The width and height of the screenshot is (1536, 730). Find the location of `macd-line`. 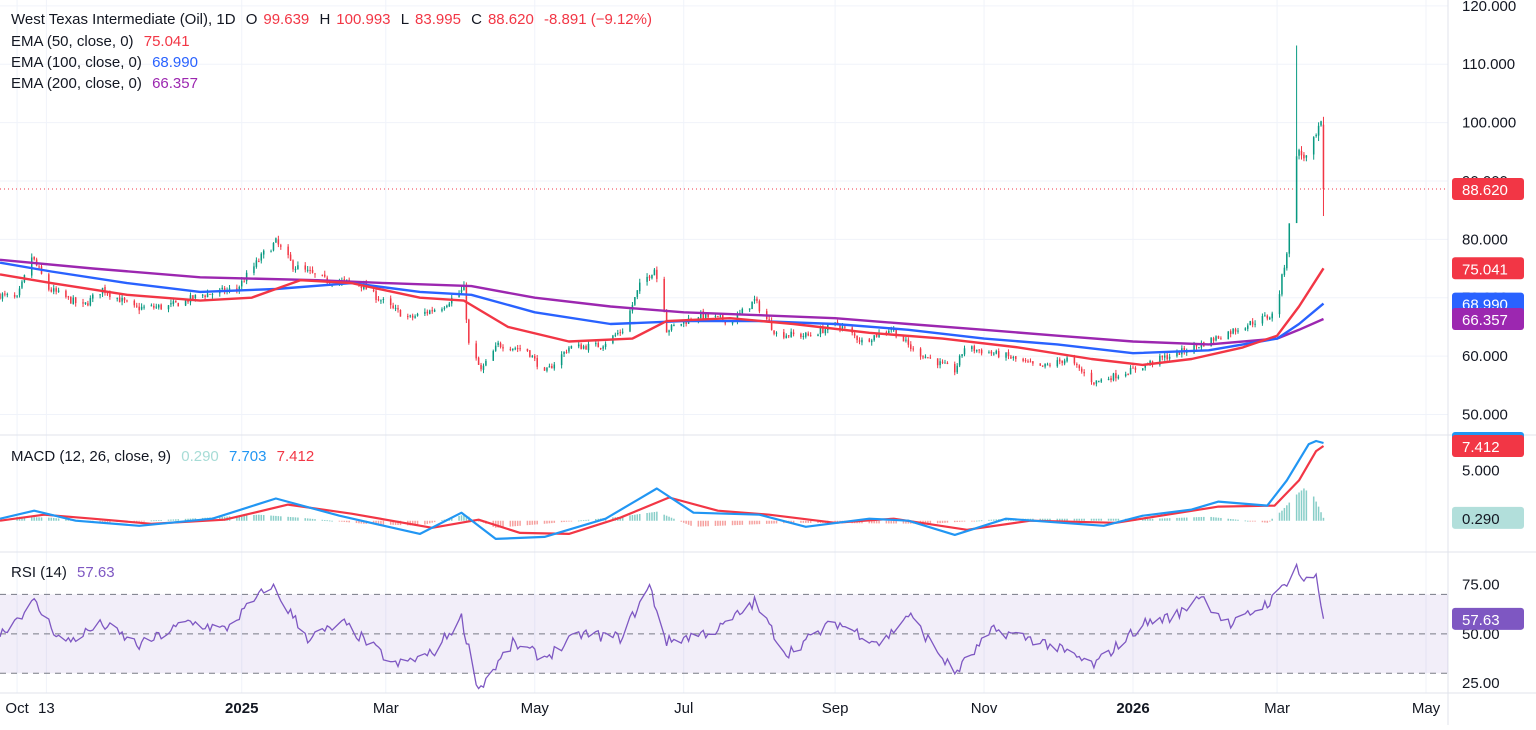

macd-line is located at coordinates (662, 489).